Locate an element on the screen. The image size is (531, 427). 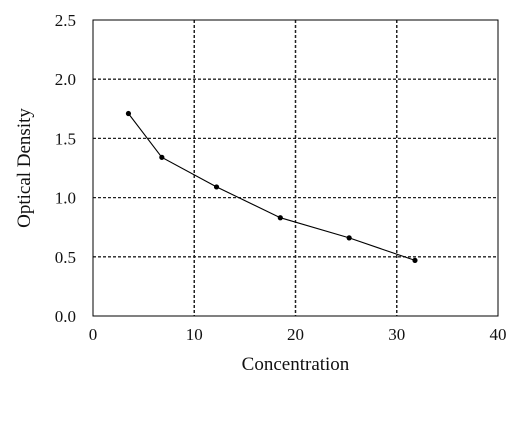
x-tick-label: 20 is located at coordinates (295, 334).